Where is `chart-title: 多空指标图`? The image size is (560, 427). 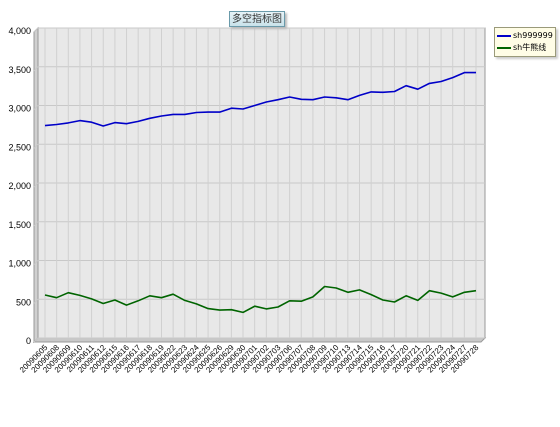 chart-title: 多空指标图 is located at coordinates (257, 19).